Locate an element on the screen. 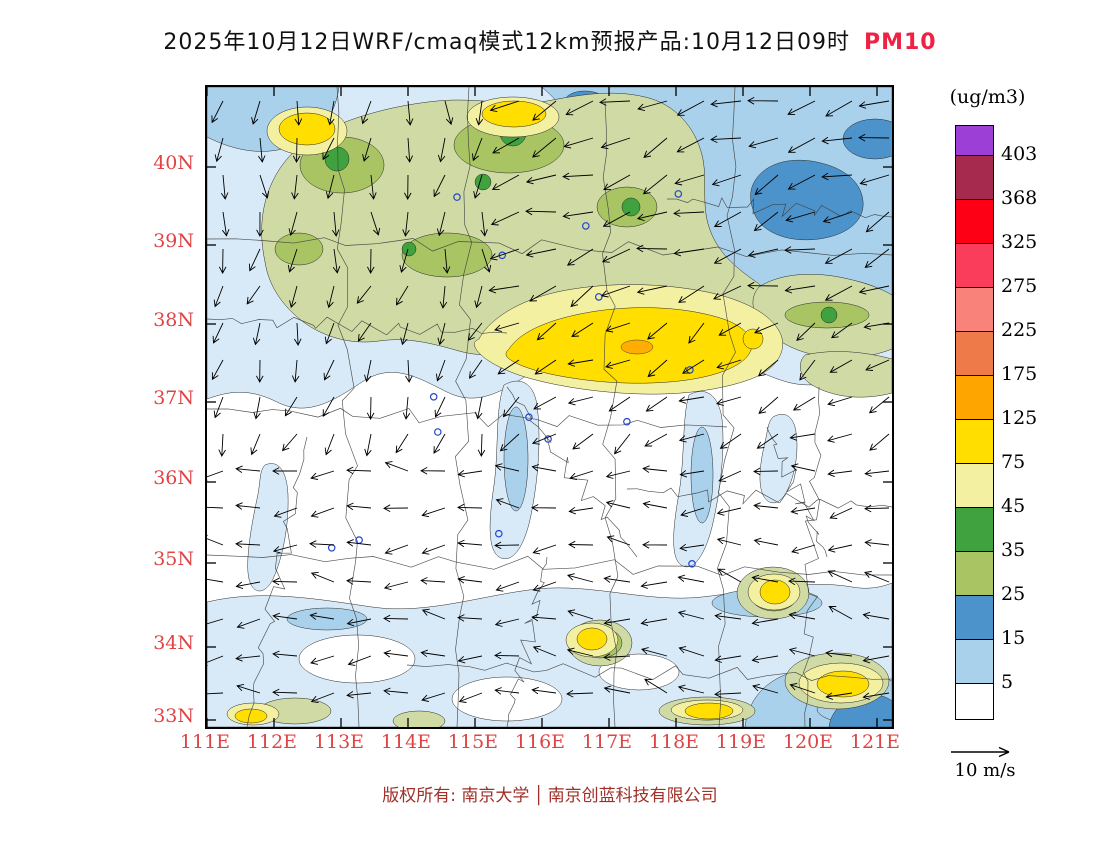 This screenshot has width=1100, height=850. copyright-footer: 版权所有: 南京大学 │ 南京创蓝科技有限公司 is located at coordinates (550, 793).